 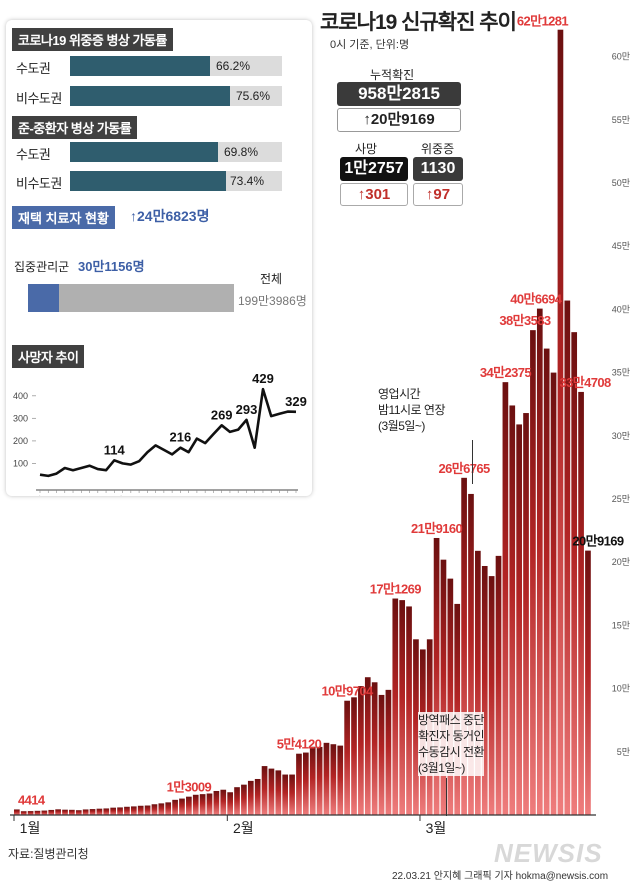 What do you see at coordinates (189, 787) in the screenshot?
I see `bar-value-label: 1만3009` at bounding box center [189, 787].